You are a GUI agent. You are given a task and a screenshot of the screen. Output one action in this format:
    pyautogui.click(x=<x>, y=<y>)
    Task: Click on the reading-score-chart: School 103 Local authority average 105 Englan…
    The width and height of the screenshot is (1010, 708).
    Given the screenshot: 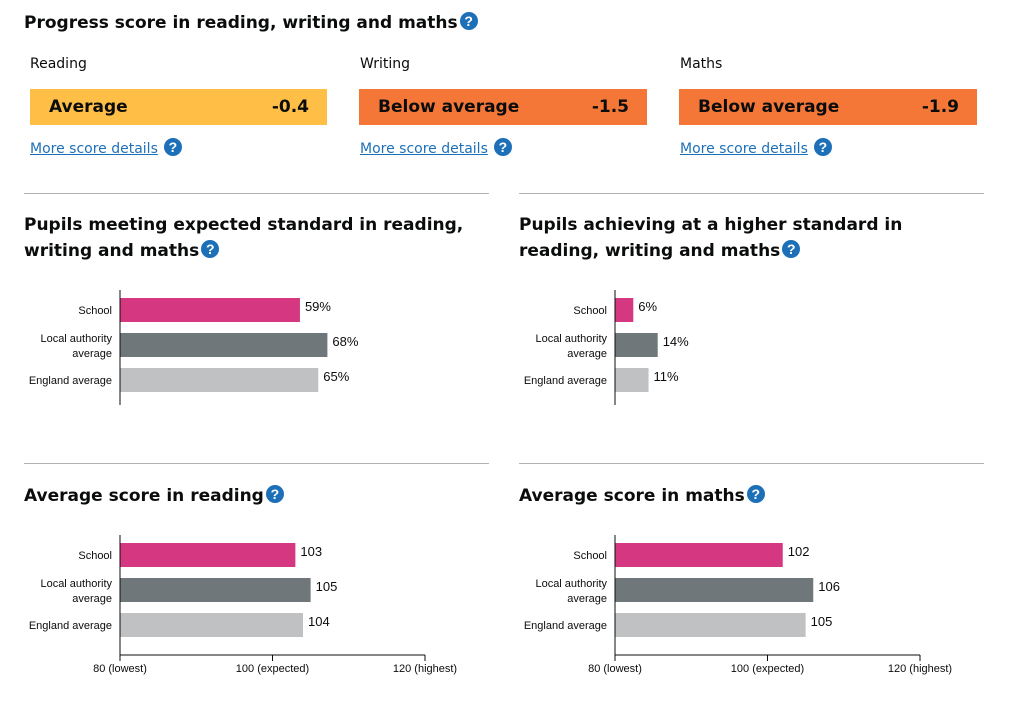 What is the action you would take?
    pyautogui.click(x=243, y=605)
    